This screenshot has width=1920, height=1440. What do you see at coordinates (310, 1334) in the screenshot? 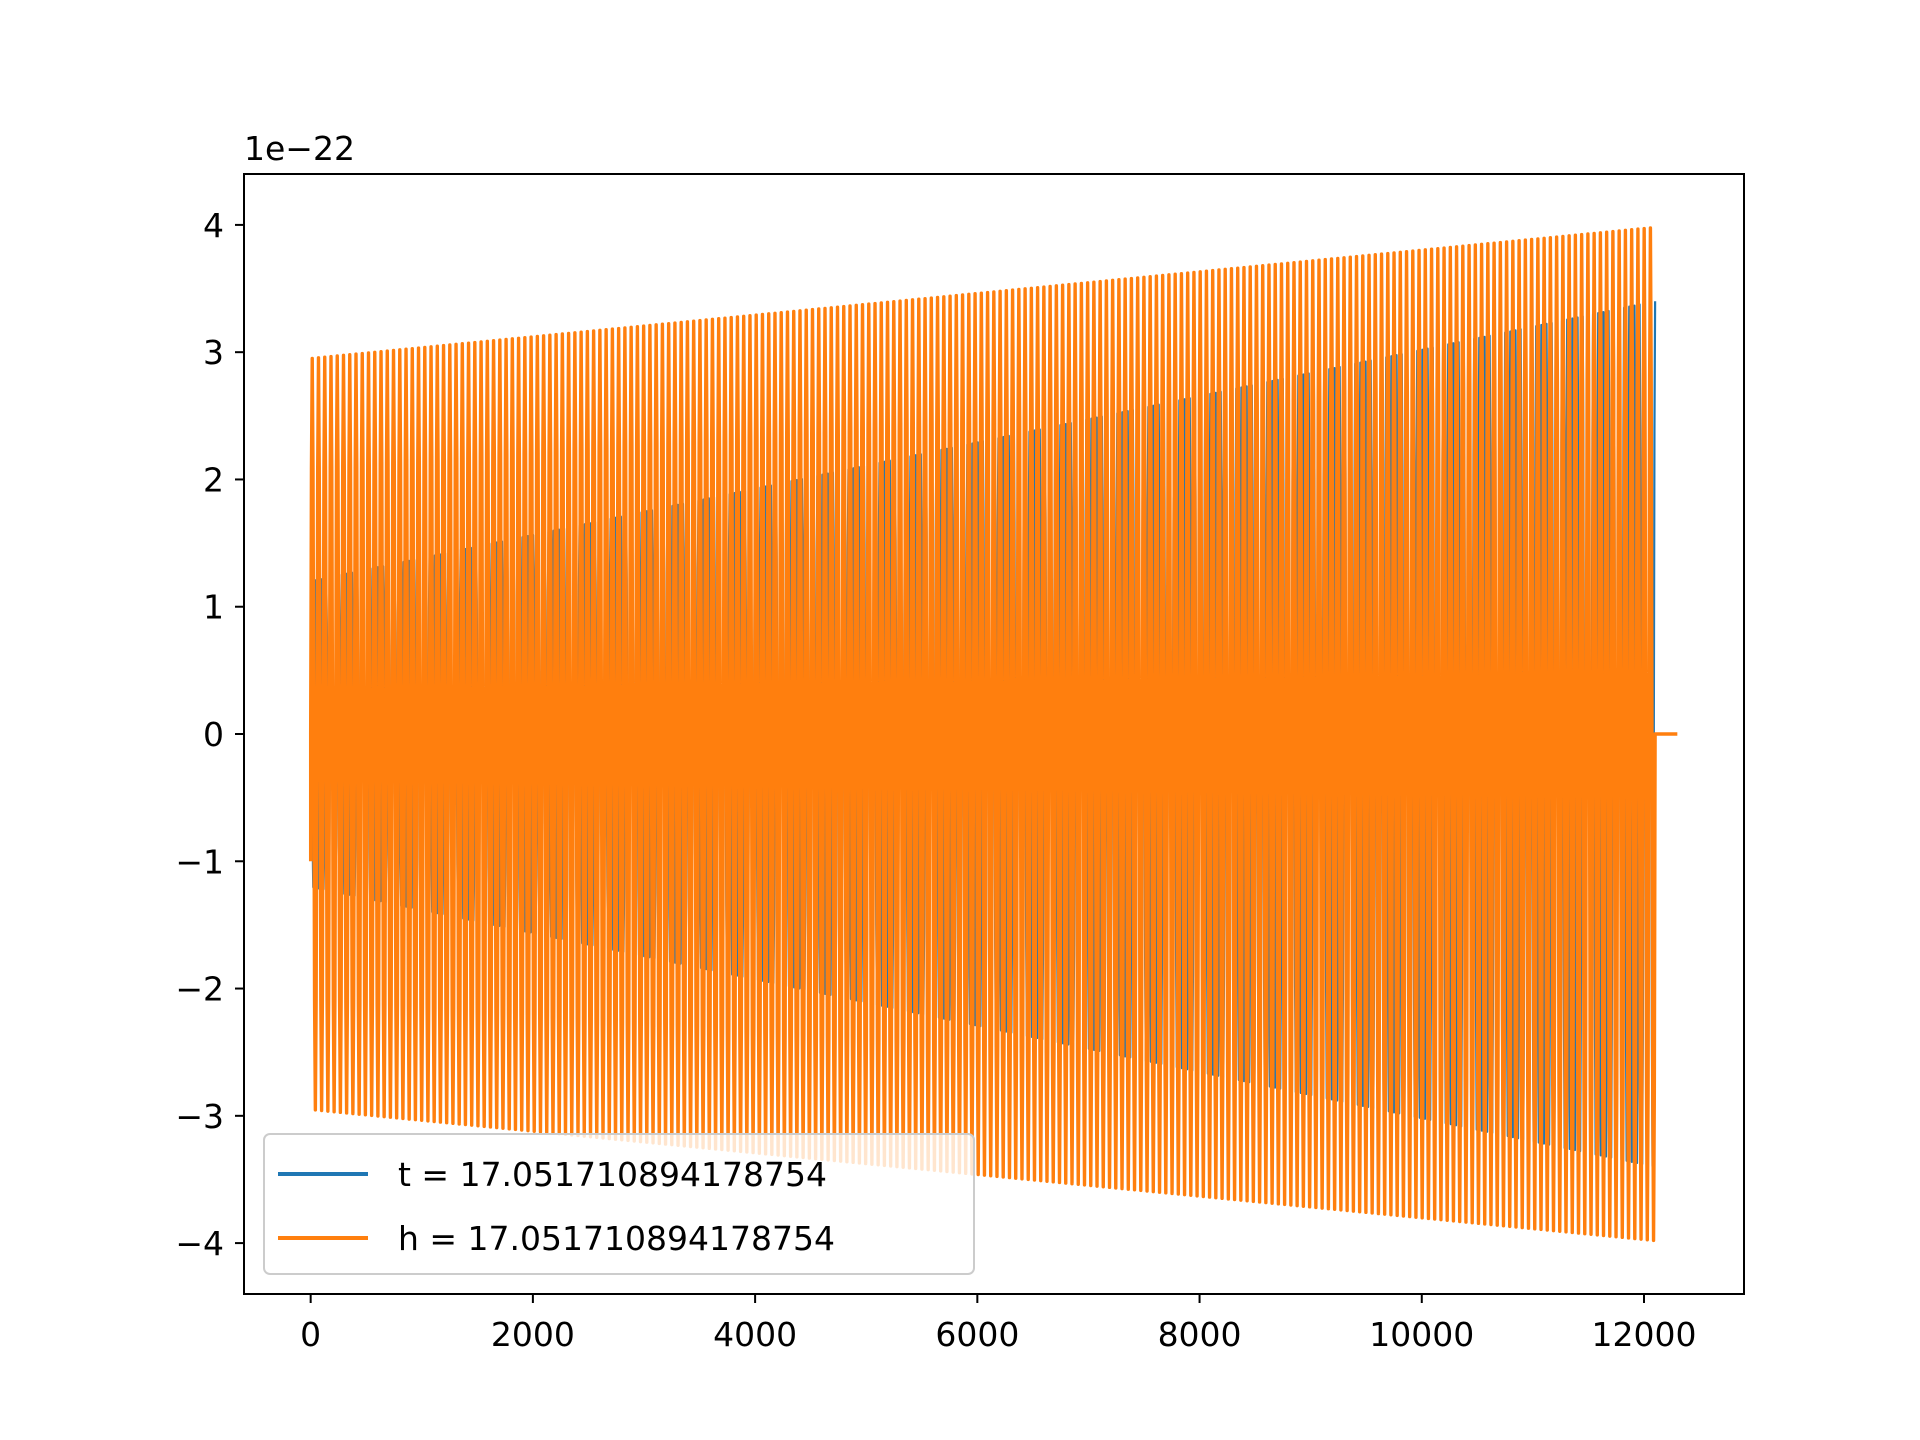
I see `x-tick-label: 0` at bounding box center [310, 1334].